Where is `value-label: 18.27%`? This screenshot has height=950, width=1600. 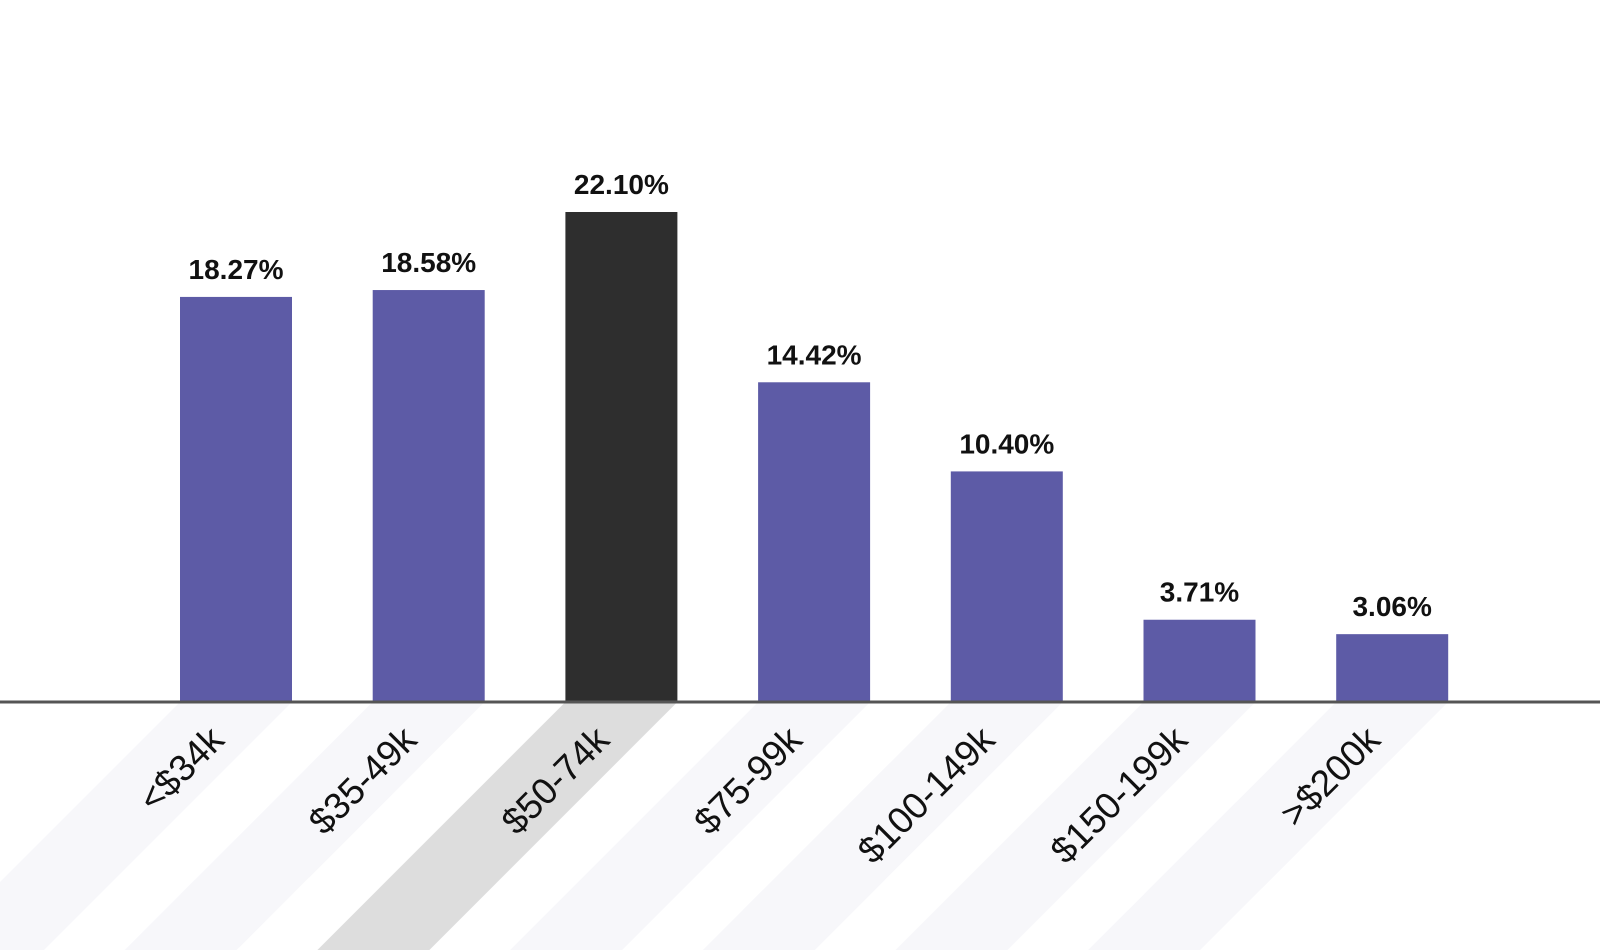 value-label: 18.27% is located at coordinates (236, 269).